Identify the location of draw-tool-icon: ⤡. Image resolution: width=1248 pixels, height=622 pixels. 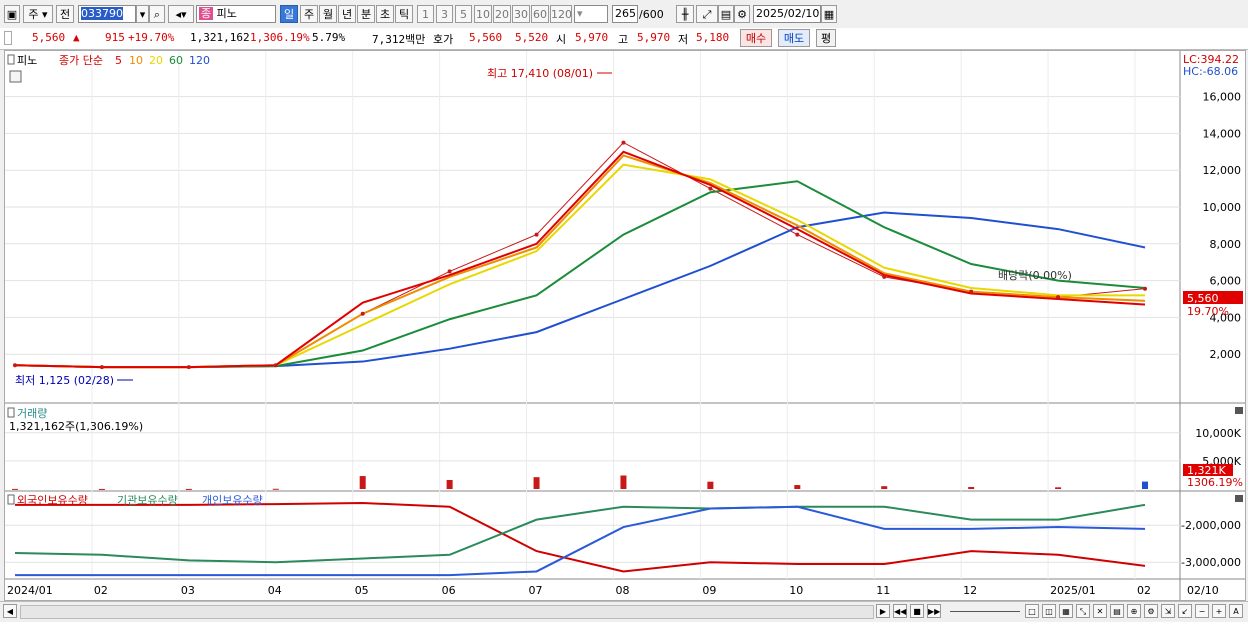
(1083, 611).